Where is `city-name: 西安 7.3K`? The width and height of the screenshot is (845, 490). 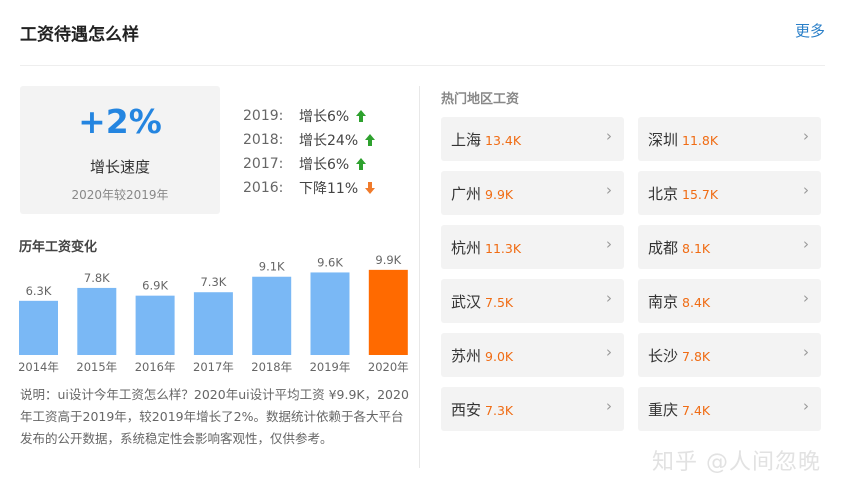
city-name: 西安 7.3K is located at coordinates (482, 409).